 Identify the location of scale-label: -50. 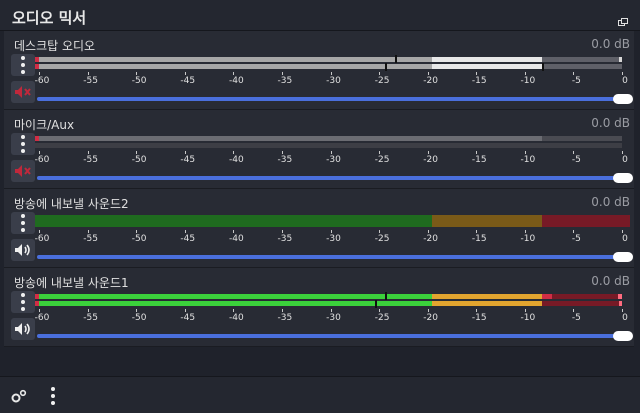
(139, 160).